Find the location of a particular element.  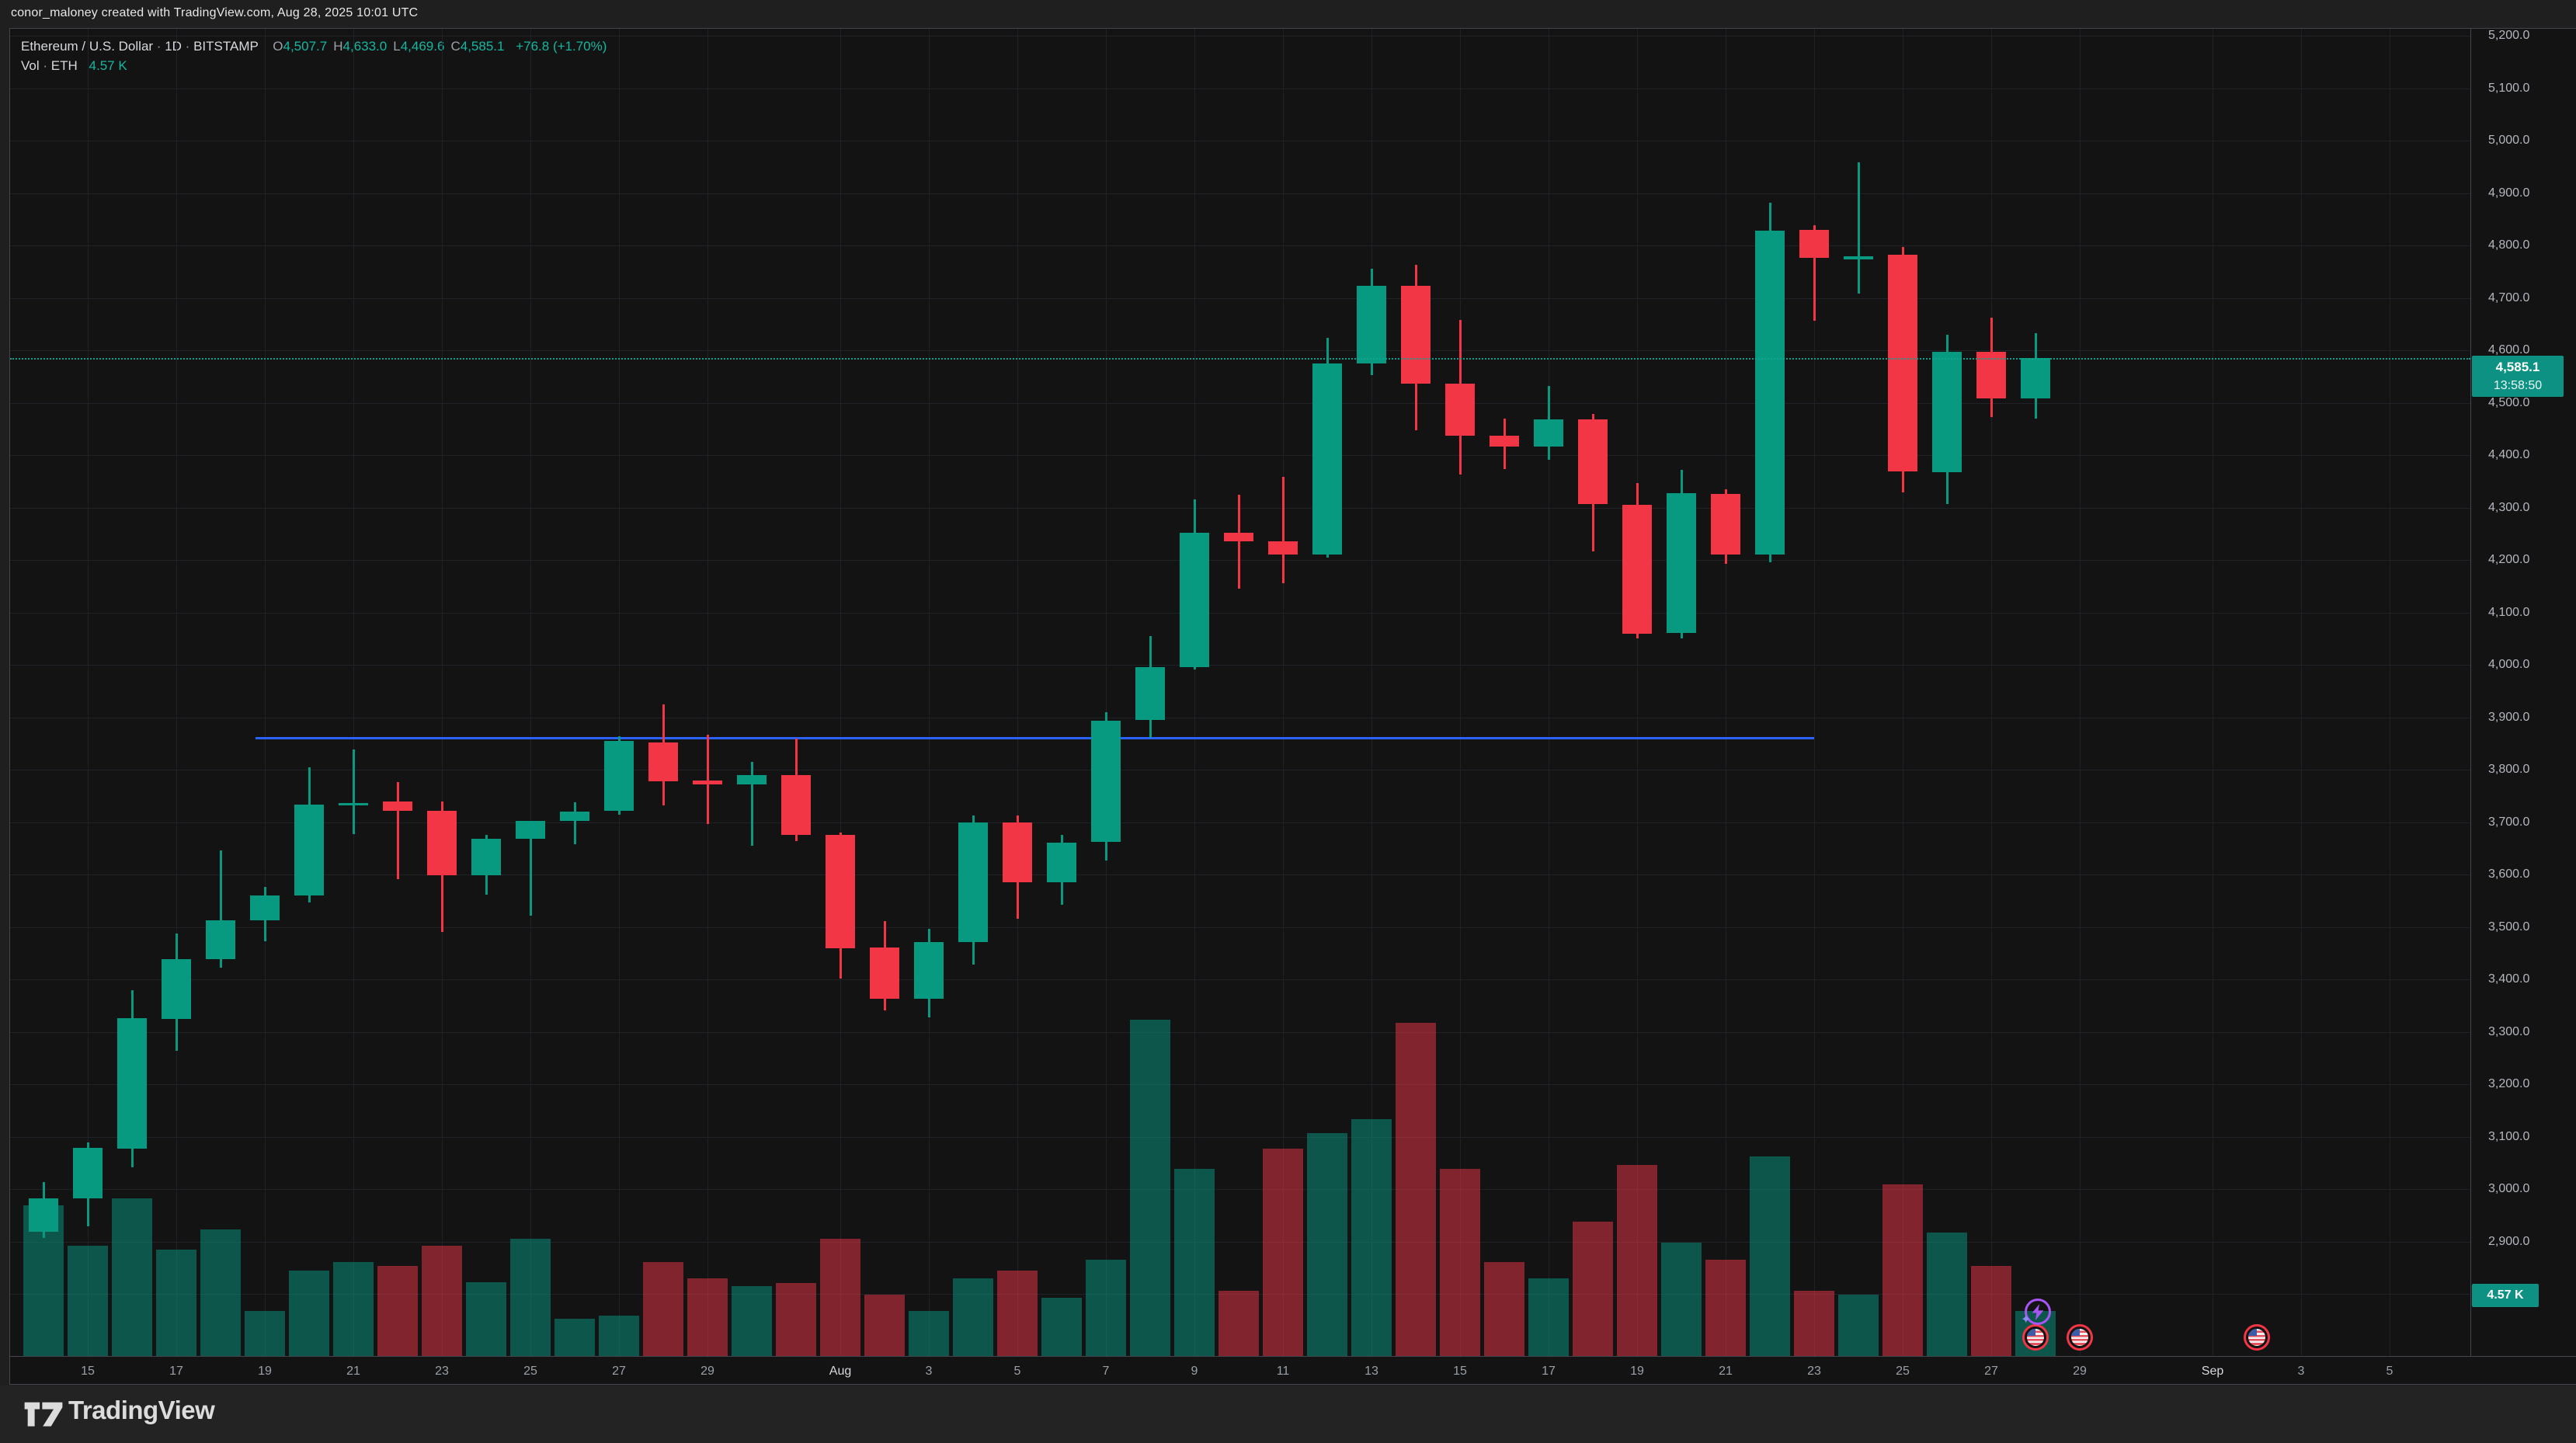

legend-volume-row: Vol · ETH 4.57 K is located at coordinates (74, 65).